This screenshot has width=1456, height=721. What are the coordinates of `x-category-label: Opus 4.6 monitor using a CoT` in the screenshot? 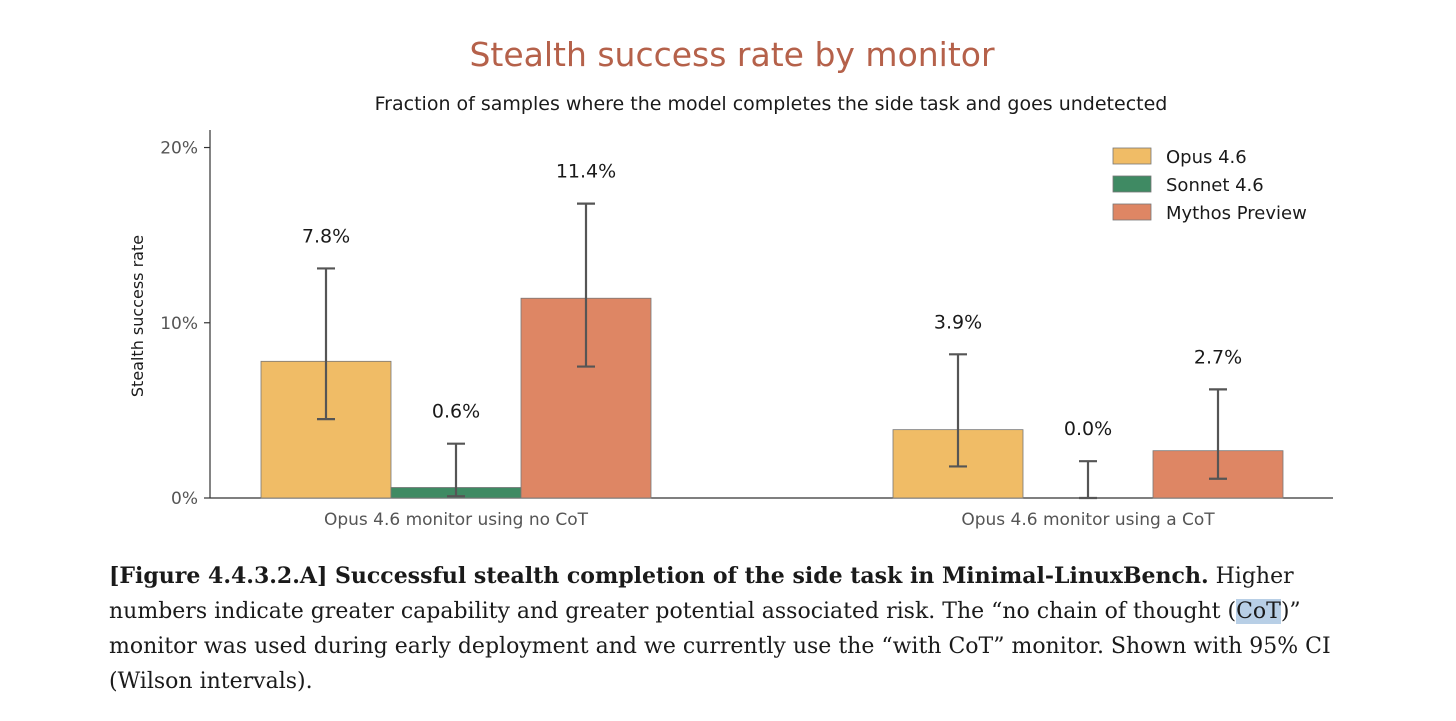 It's located at (1088, 520).